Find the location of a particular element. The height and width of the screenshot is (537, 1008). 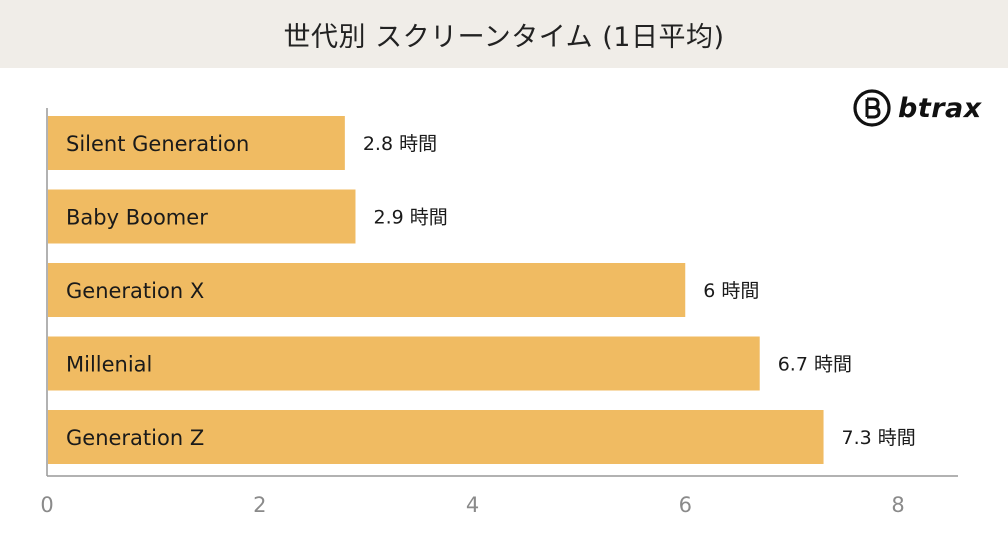

x-tick-label: 4 is located at coordinates (472, 505).